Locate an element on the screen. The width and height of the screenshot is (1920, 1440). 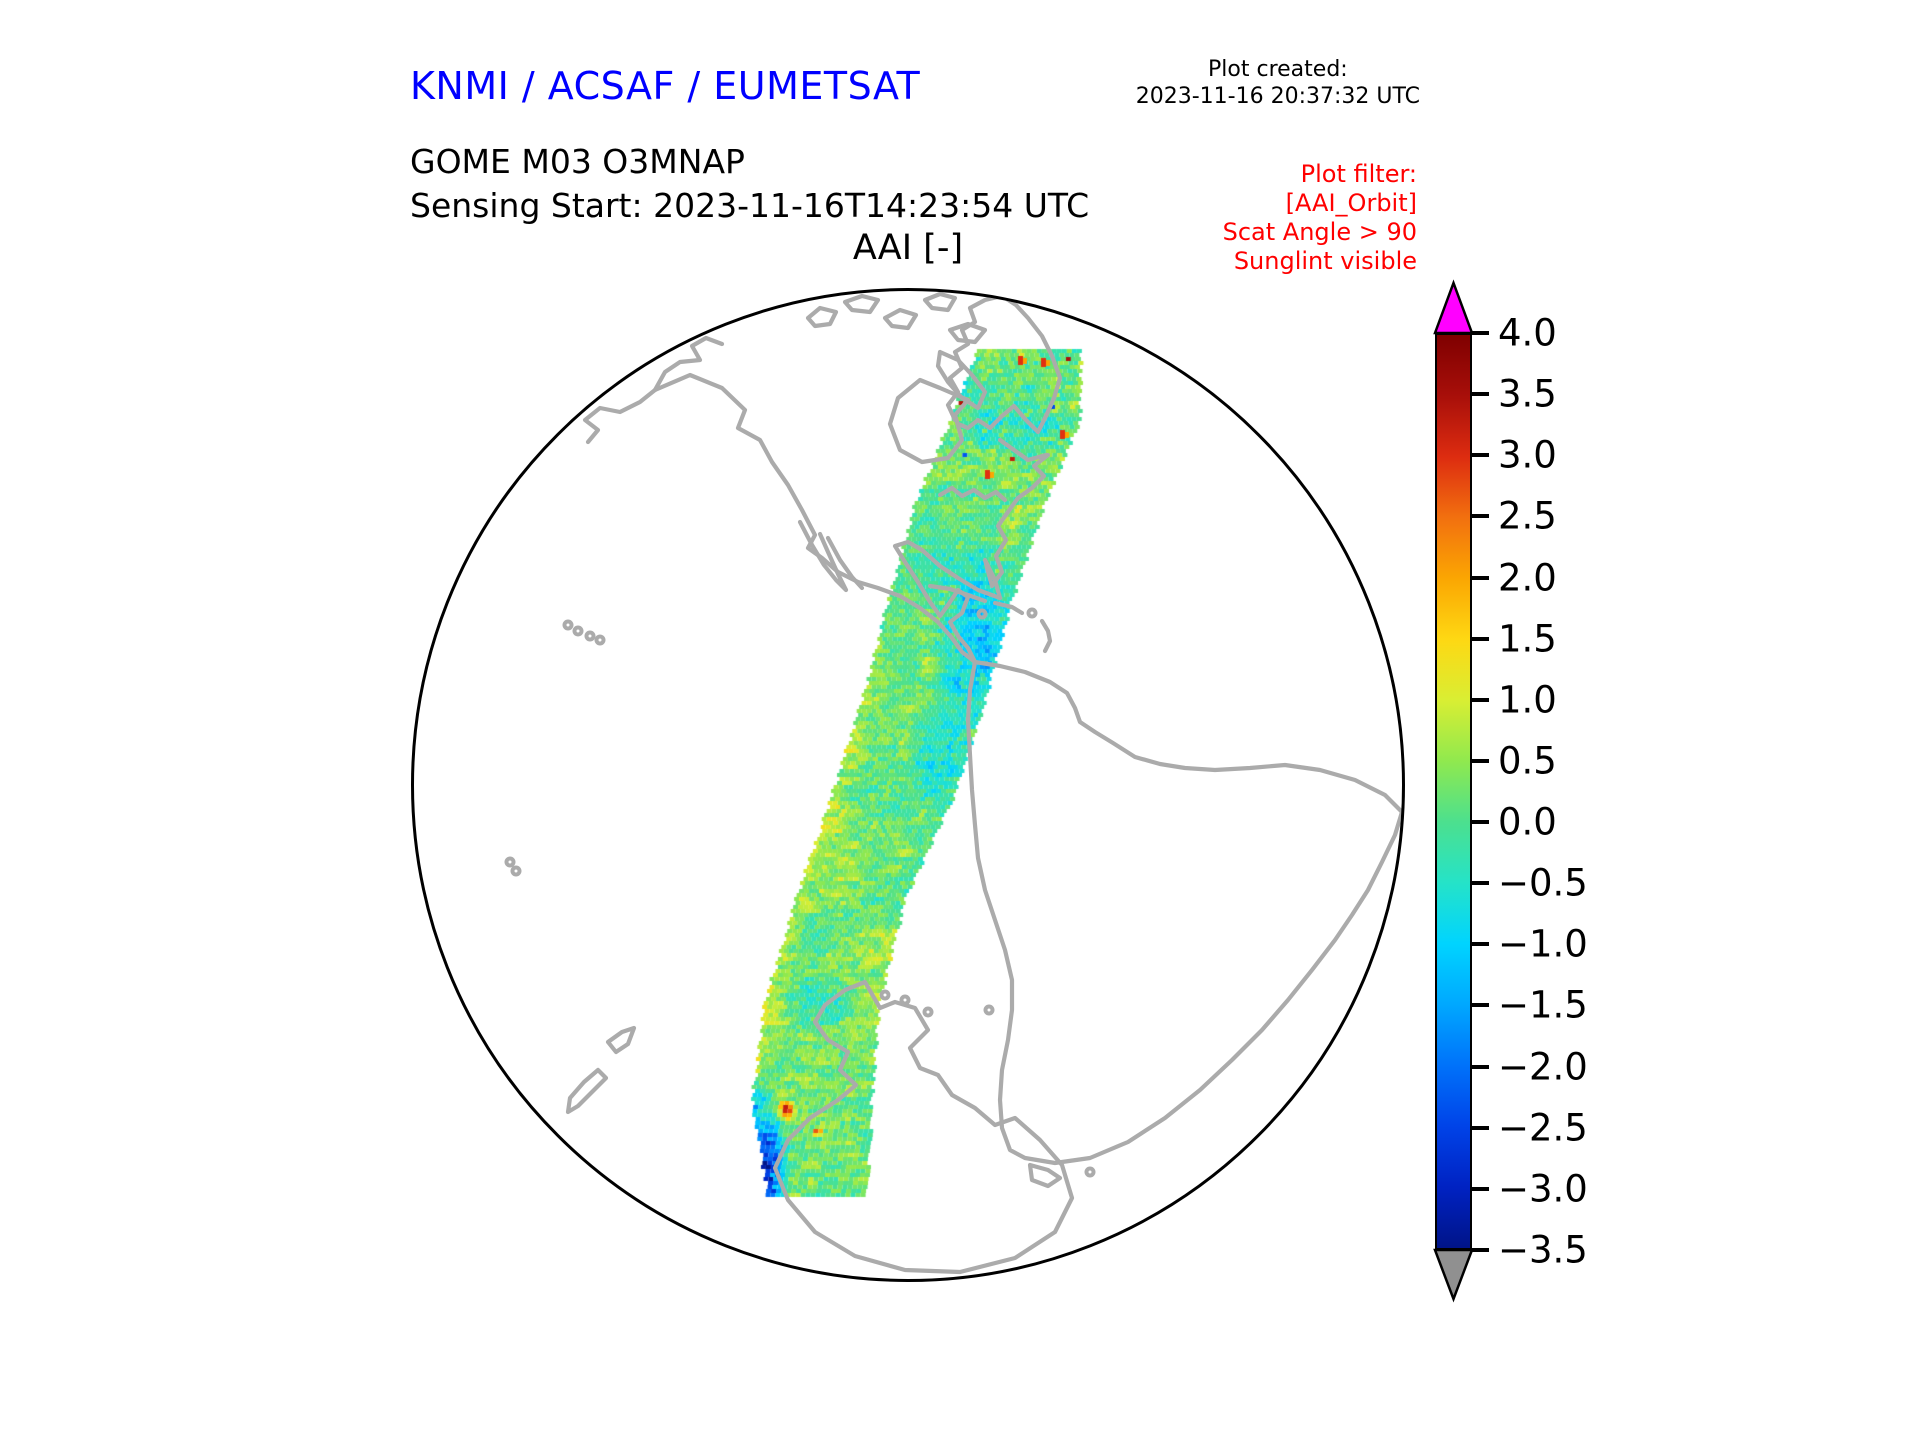
colorbar-tick-label: −1.0 is located at coordinates (1543, 944).